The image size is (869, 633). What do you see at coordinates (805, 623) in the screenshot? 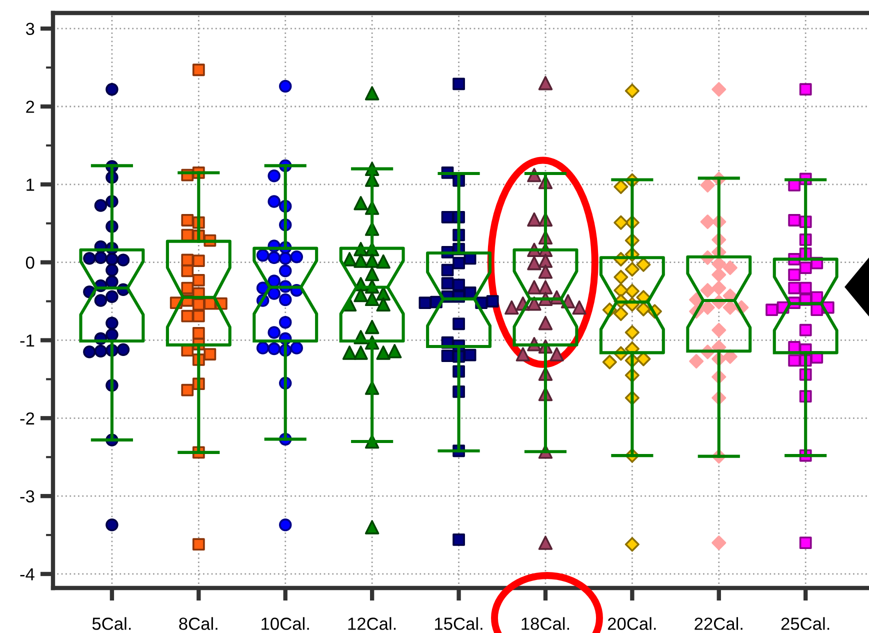
I see `x-tick-label: 25Cal.` at bounding box center [805, 623].